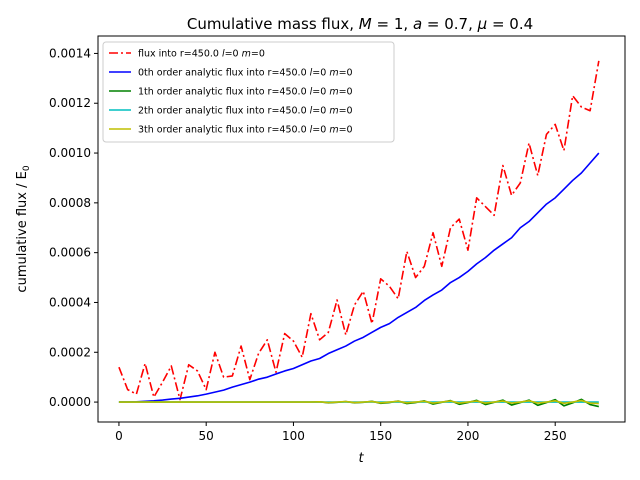  Describe the element at coordinates (273, 24) in the screenshot. I see `title-prefix: Cumulative mass flux,` at that location.